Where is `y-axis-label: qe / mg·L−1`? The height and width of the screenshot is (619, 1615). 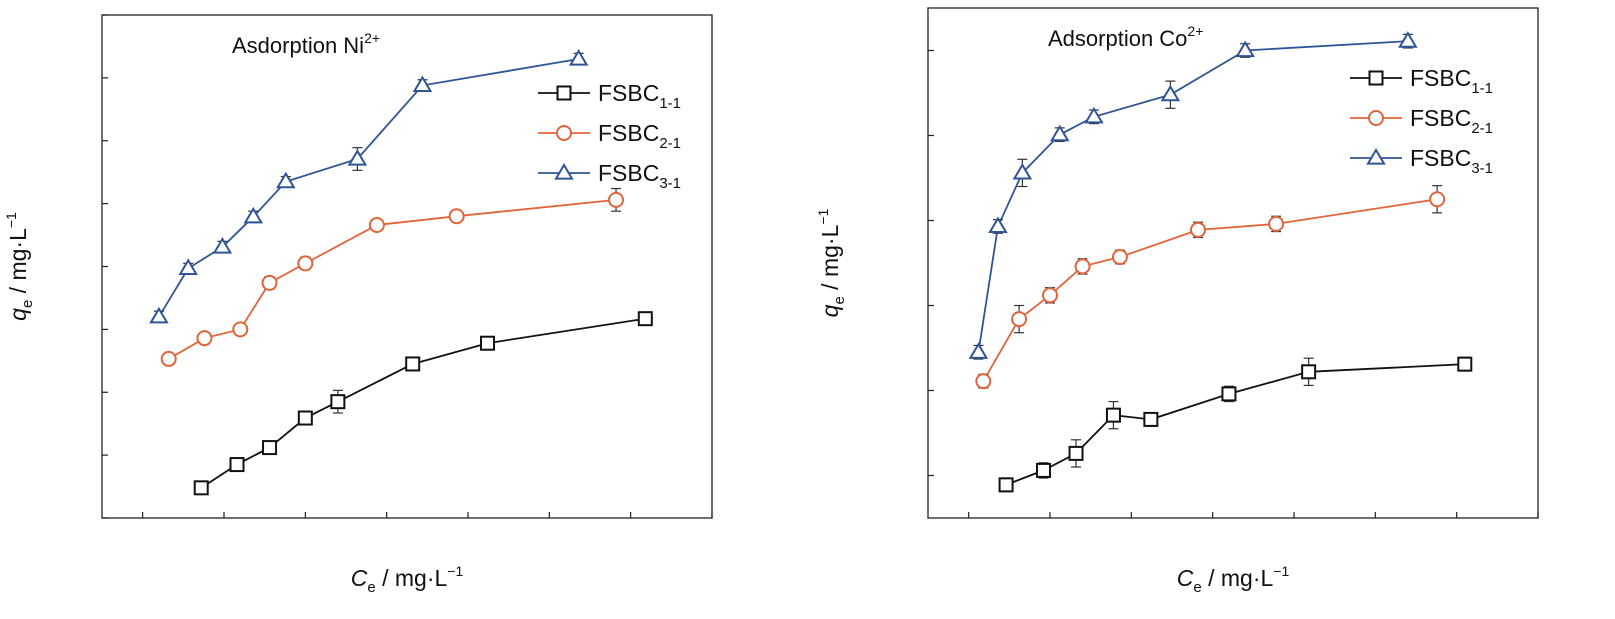
y-axis-label: qe / mg·L−1 is located at coordinates (19, 266).